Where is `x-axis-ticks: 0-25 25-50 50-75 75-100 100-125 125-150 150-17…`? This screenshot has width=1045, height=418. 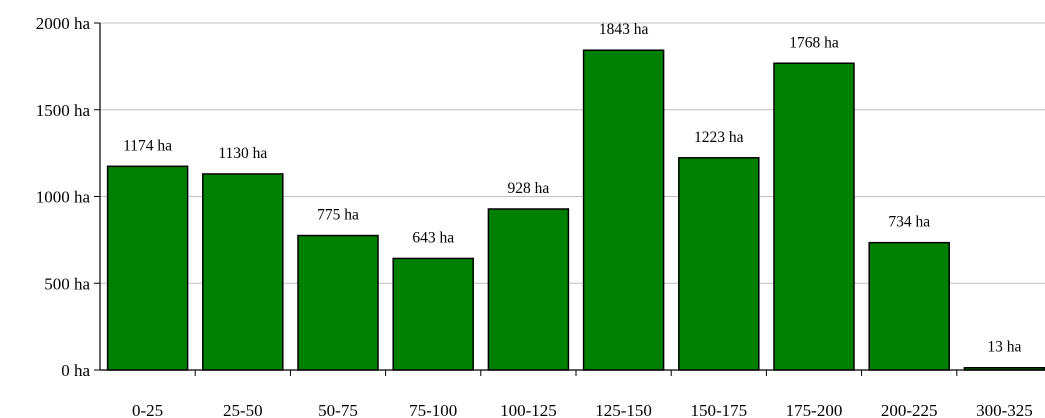 x-axis-ticks: 0-25 25-50 50-75 75-100 100-125 125-150 150-17… is located at coordinates (582, 394).